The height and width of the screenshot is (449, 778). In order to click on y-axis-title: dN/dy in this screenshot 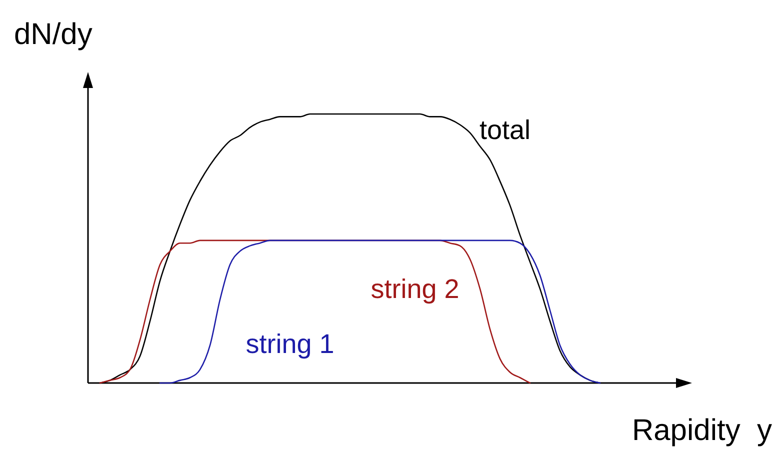, I will do `click(53, 34)`.